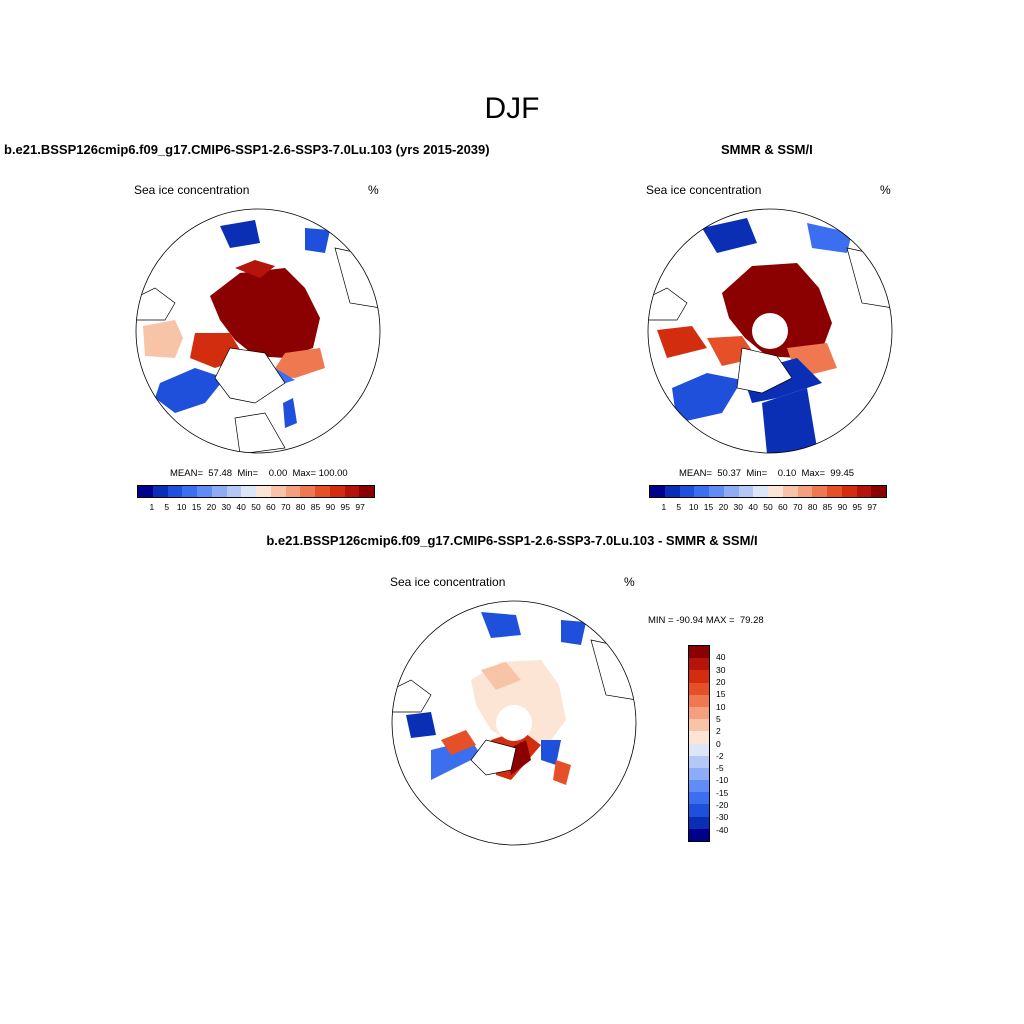  Describe the element at coordinates (192, 190) in the screenshot. I see `panel1-variable: Sea ice concentration` at that location.